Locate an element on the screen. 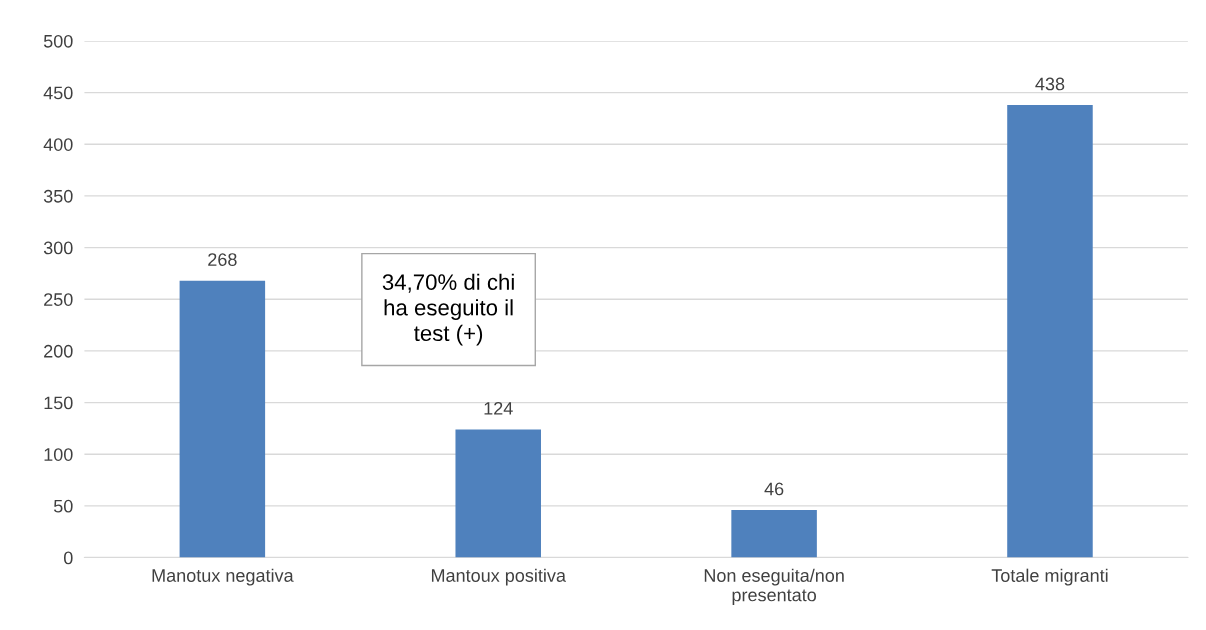 This screenshot has height=630, width=1206. y-tick-label: 400 is located at coordinates (58, 144).